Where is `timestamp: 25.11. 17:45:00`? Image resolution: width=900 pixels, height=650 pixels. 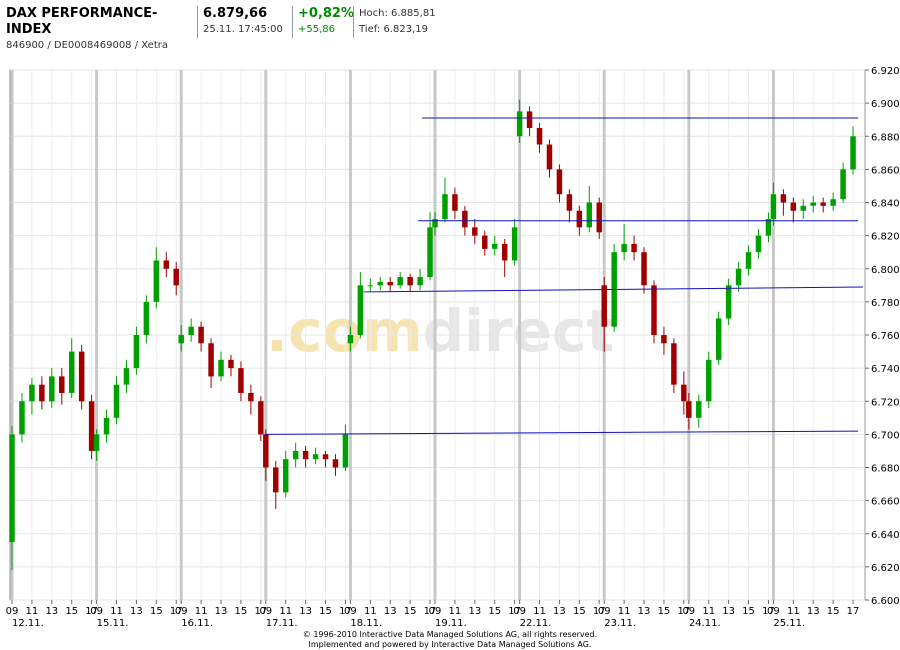 timestamp: 25.11. 17:45:00 is located at coordinates (243, 29).